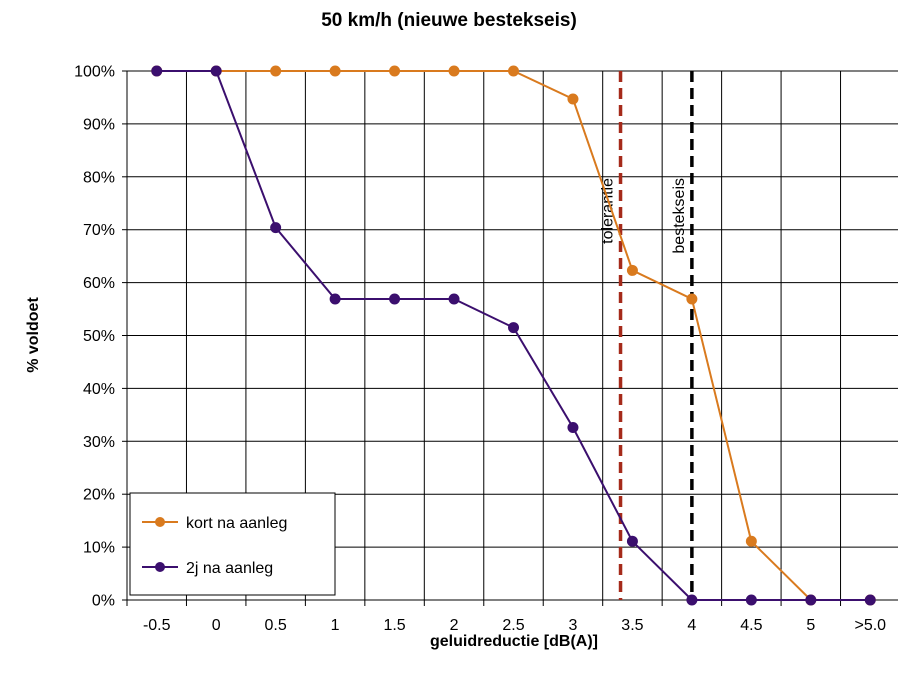  What do you see at coordinates (103, 601) in the screenshot?
I see `y-tick-label: 0%` at bounding box center [103, 601].